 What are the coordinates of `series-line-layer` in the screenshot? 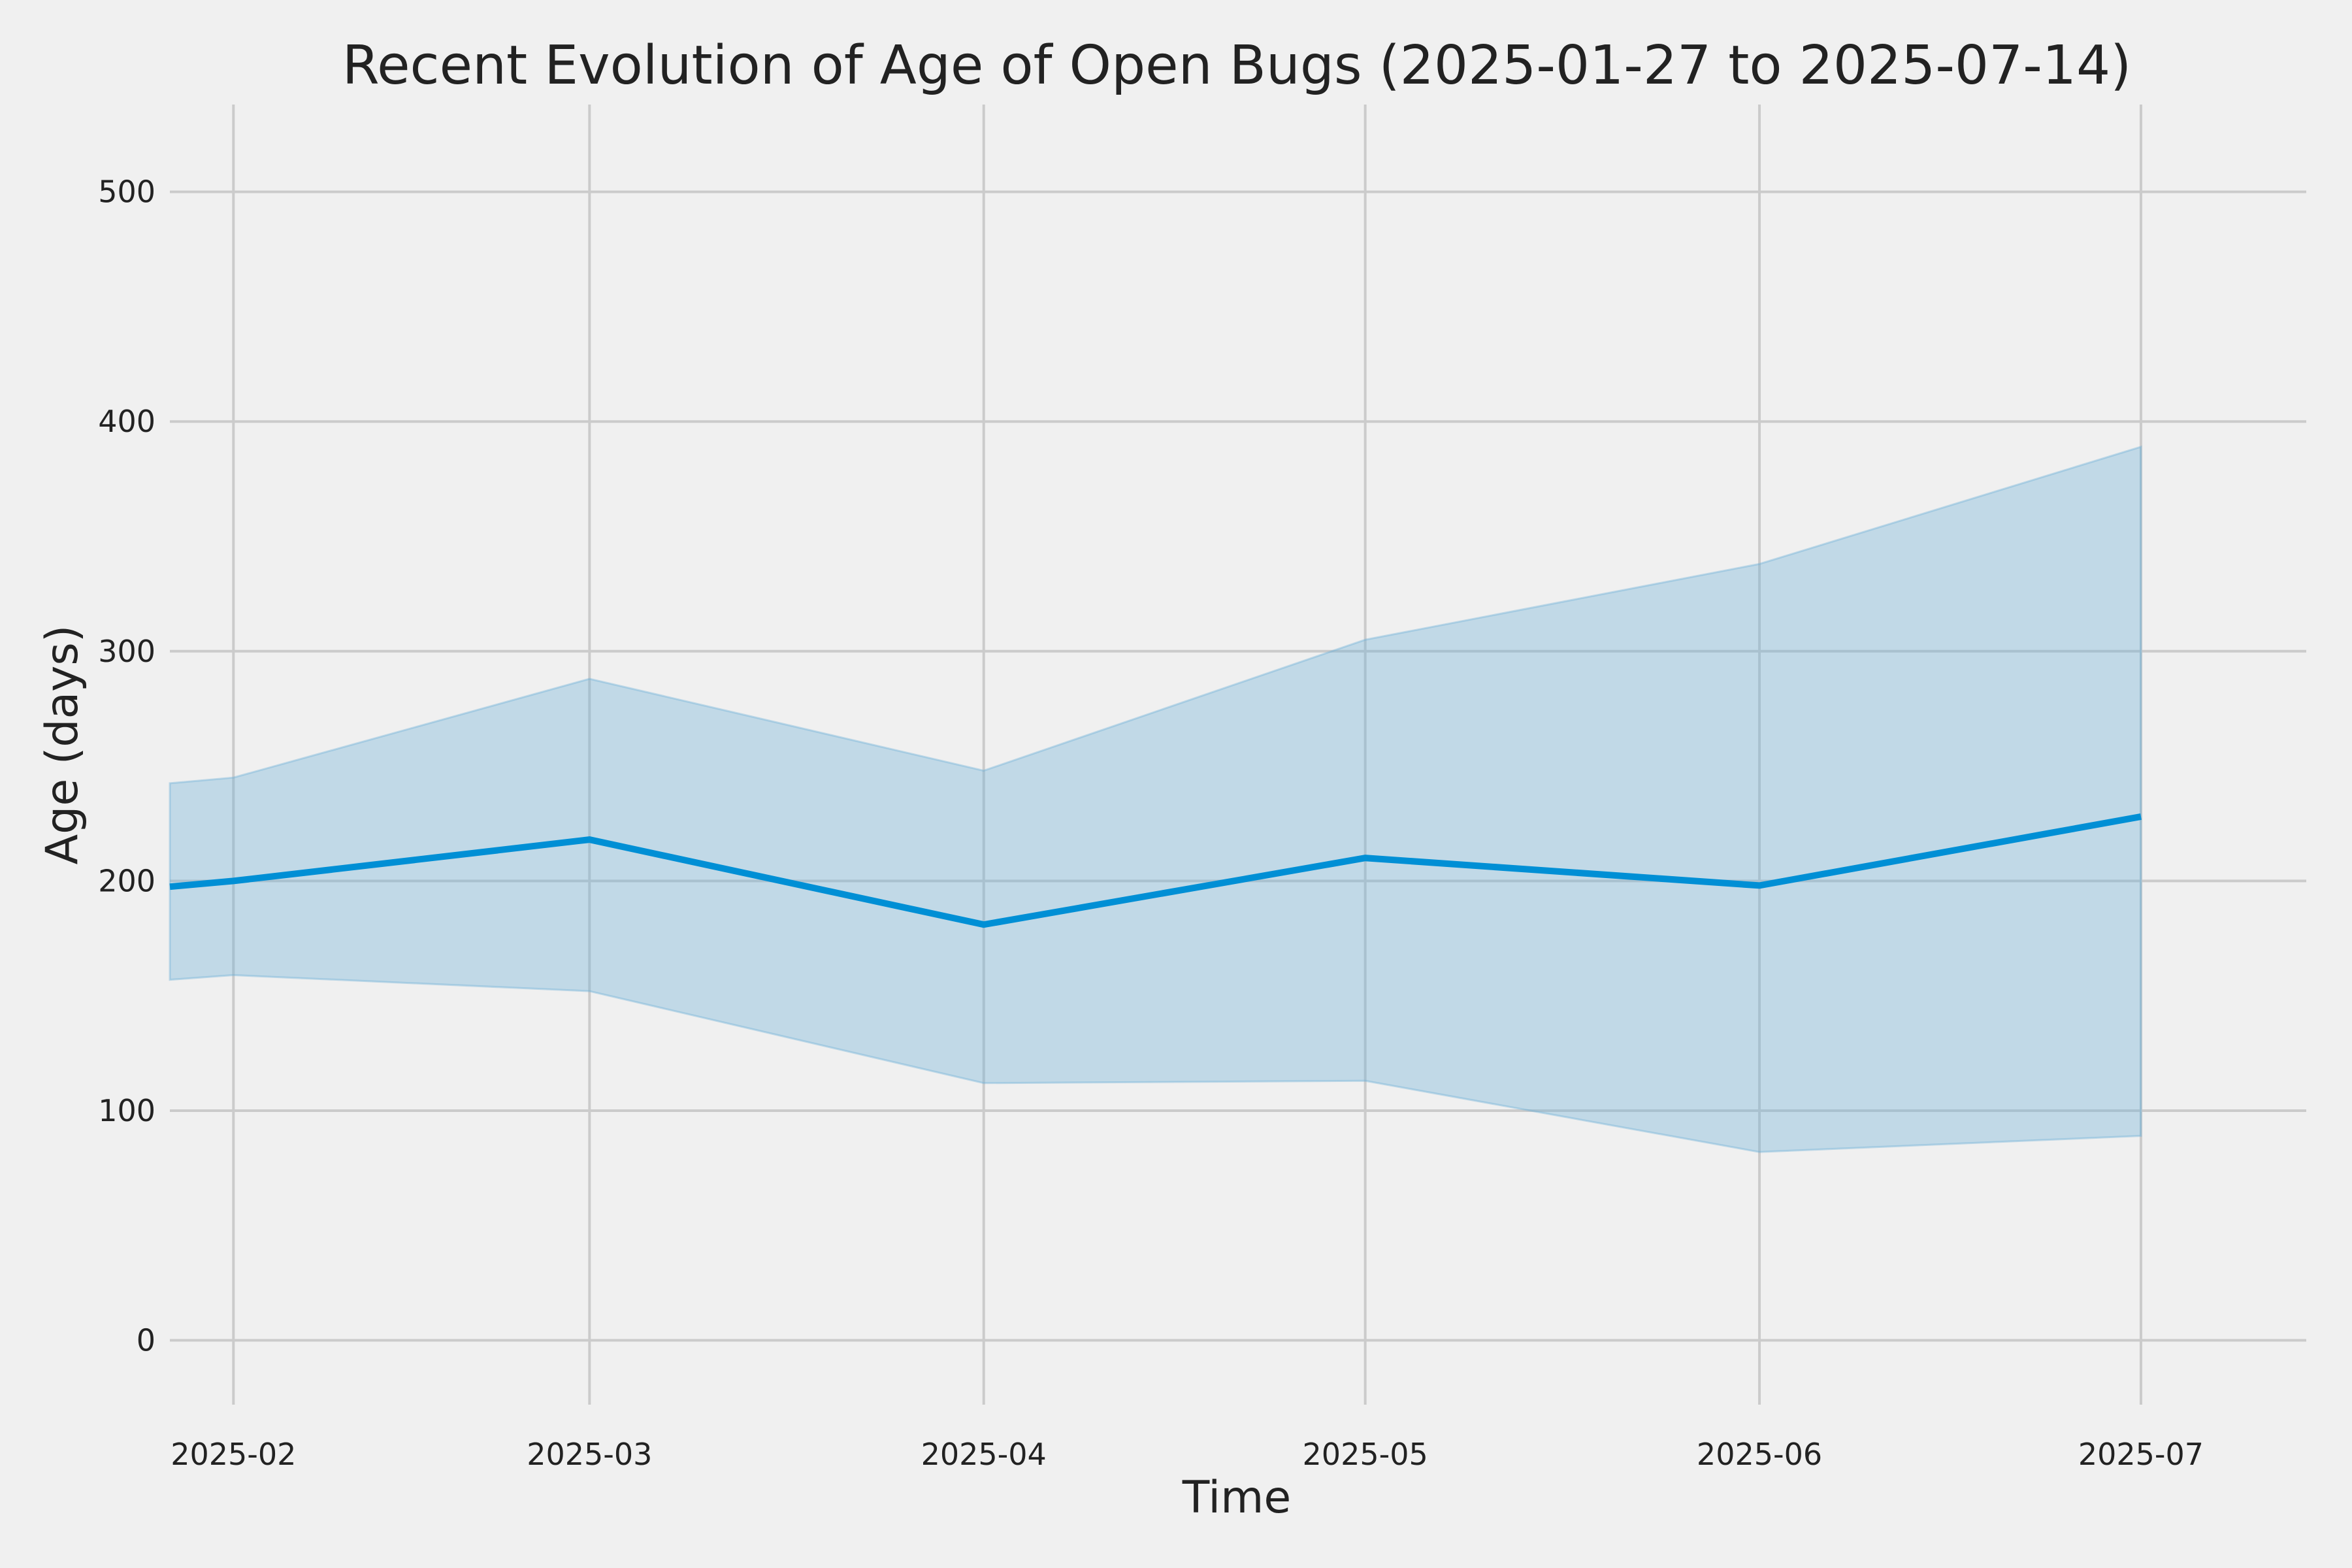 It's located at (1155, 870).